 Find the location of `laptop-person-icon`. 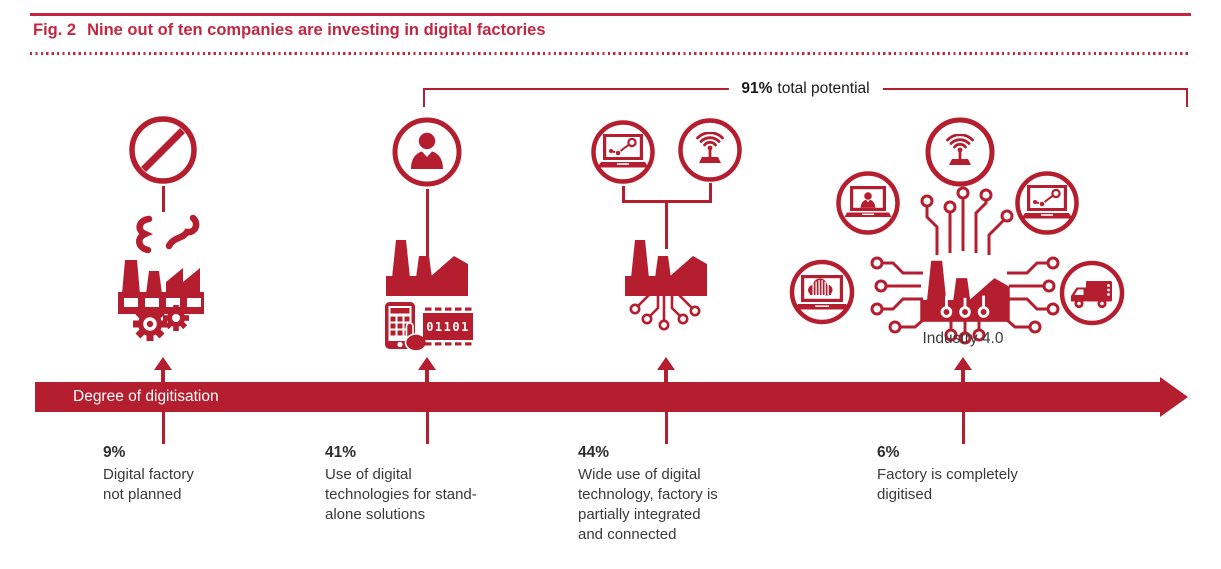

laptop-person-icon is located at coordinates (868, 203).